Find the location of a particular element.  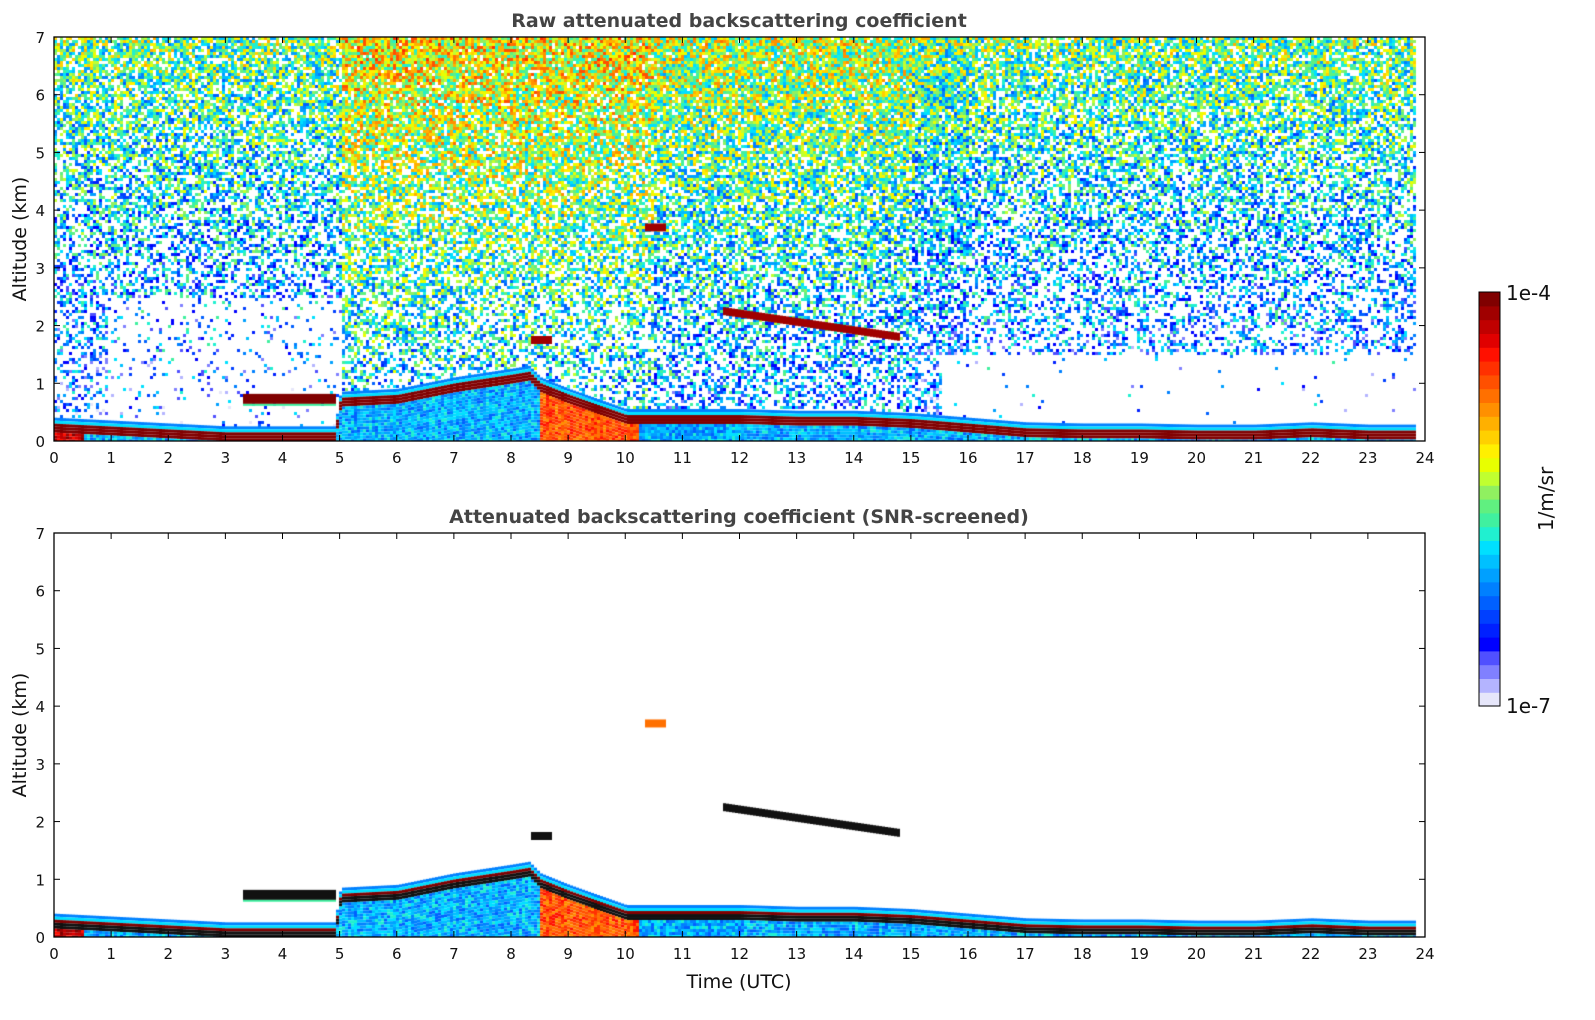

colorbar-max-label: 1e-4 is located at coordinates (1528, 293).